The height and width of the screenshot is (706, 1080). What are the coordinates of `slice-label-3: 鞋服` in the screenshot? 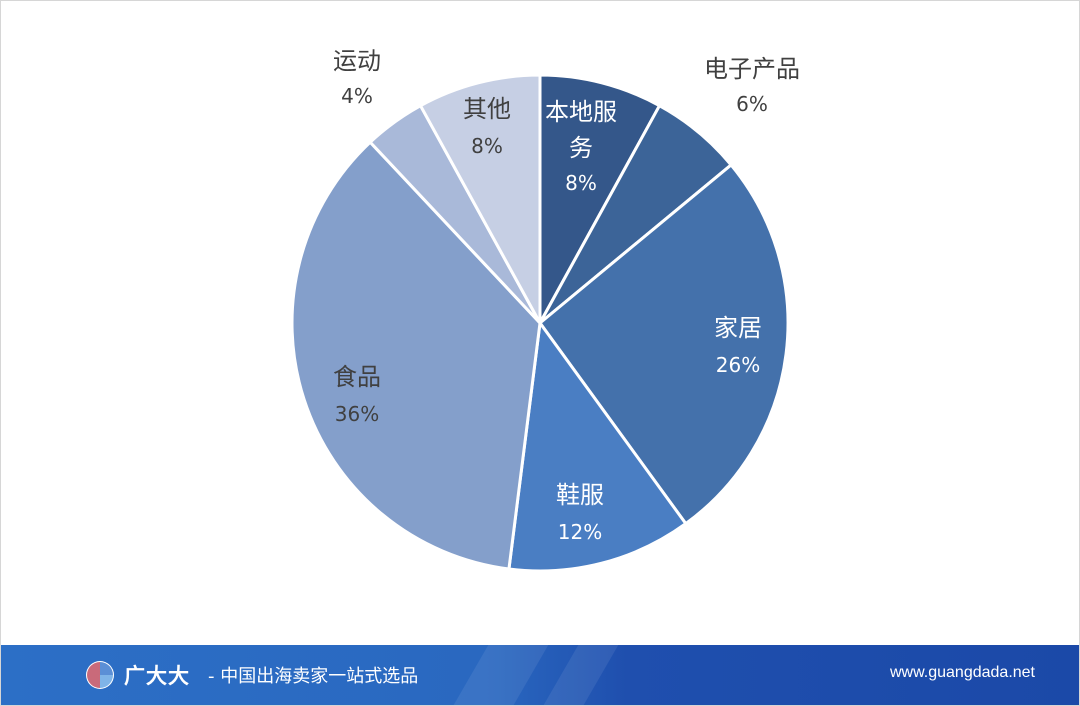 It's located at (580, 495).